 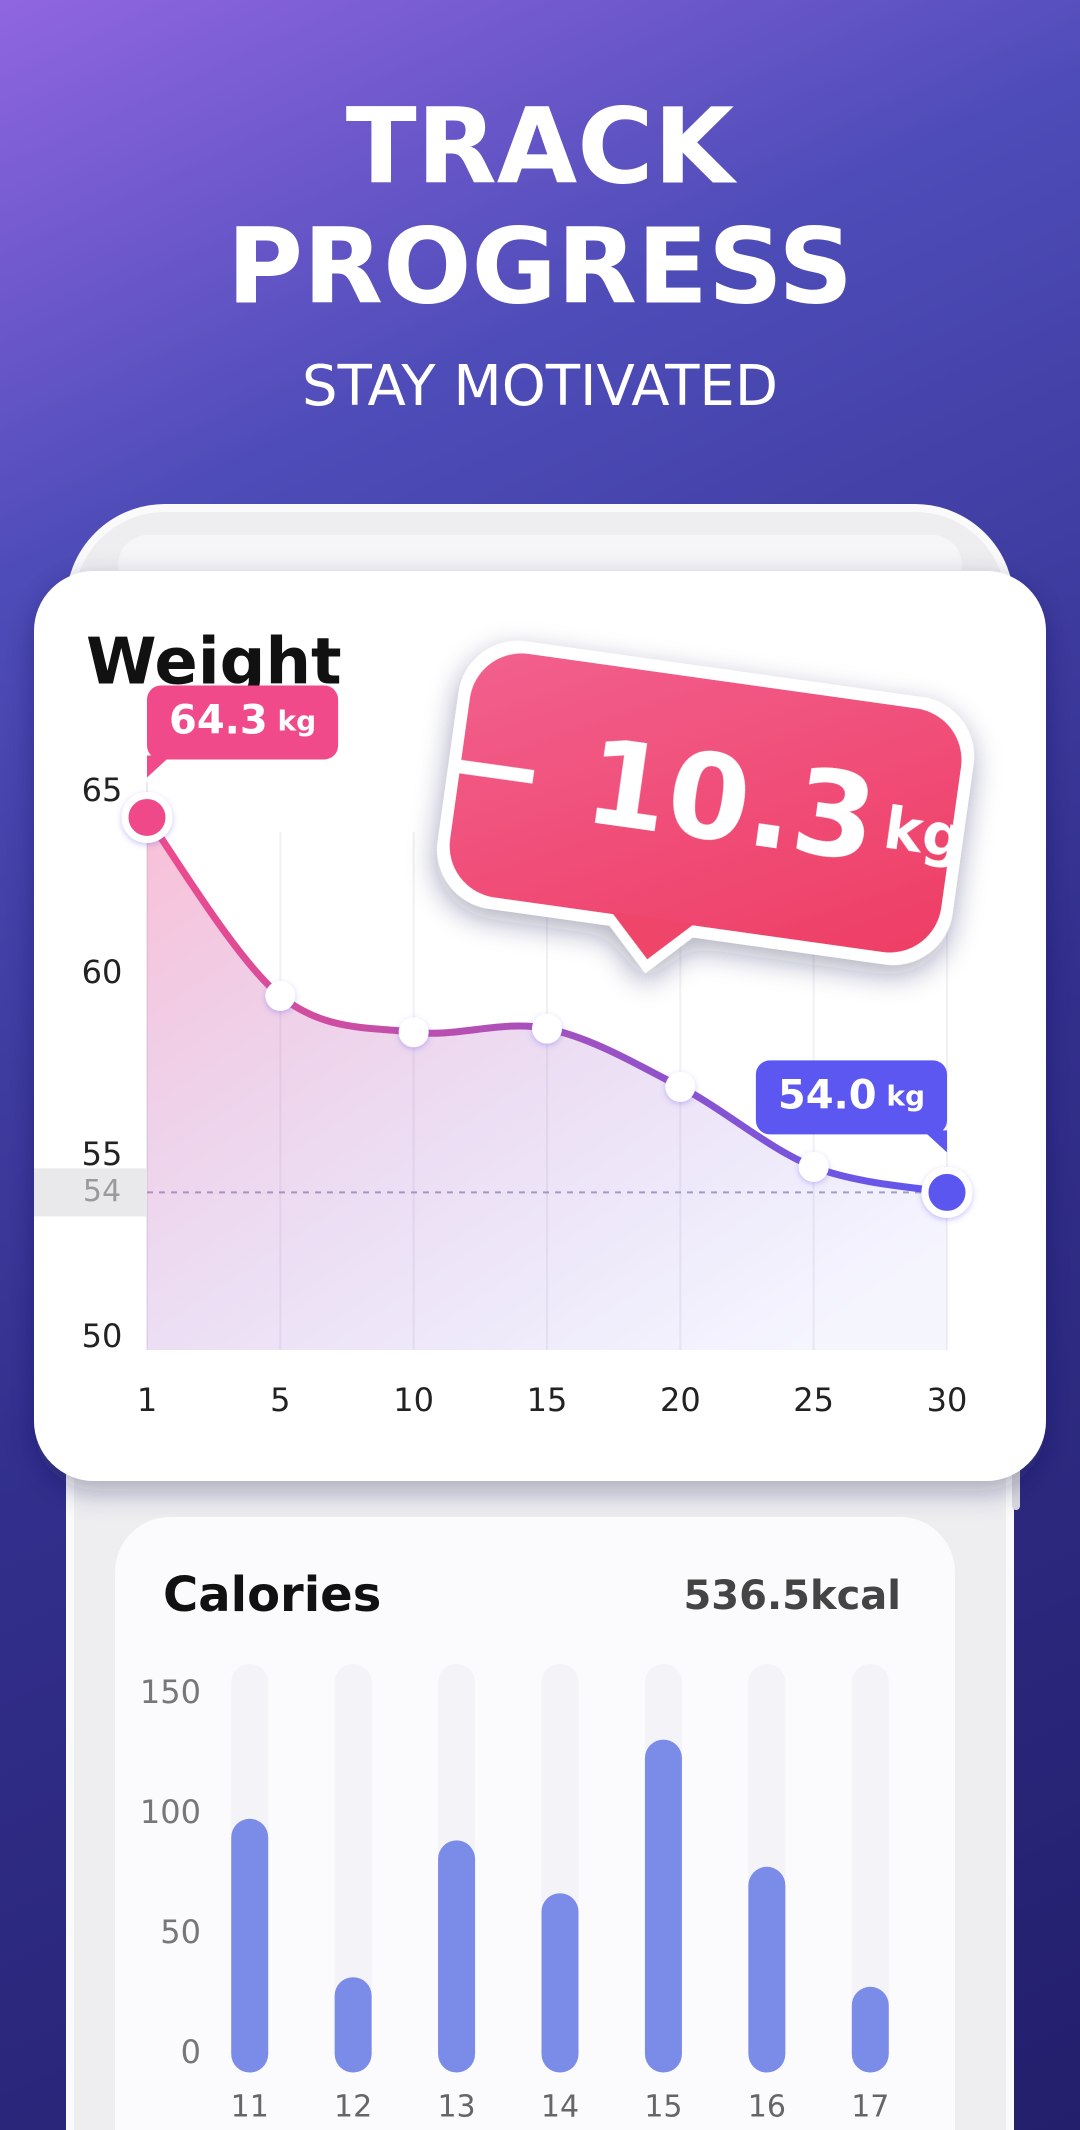 What do you see at coordinates (767, 2107) in the screenshot?
I see `x-tick-label: 16` at bounding box center [767, 2107].